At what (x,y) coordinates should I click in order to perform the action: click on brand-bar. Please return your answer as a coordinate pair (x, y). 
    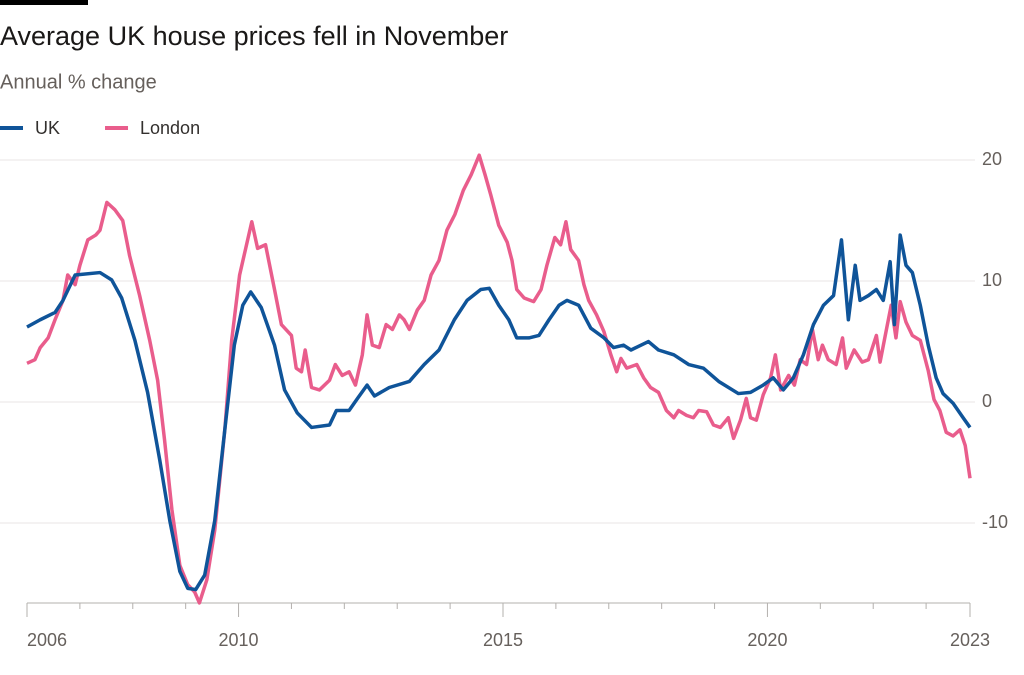
    Looking at the image, I should click on (44, 2).